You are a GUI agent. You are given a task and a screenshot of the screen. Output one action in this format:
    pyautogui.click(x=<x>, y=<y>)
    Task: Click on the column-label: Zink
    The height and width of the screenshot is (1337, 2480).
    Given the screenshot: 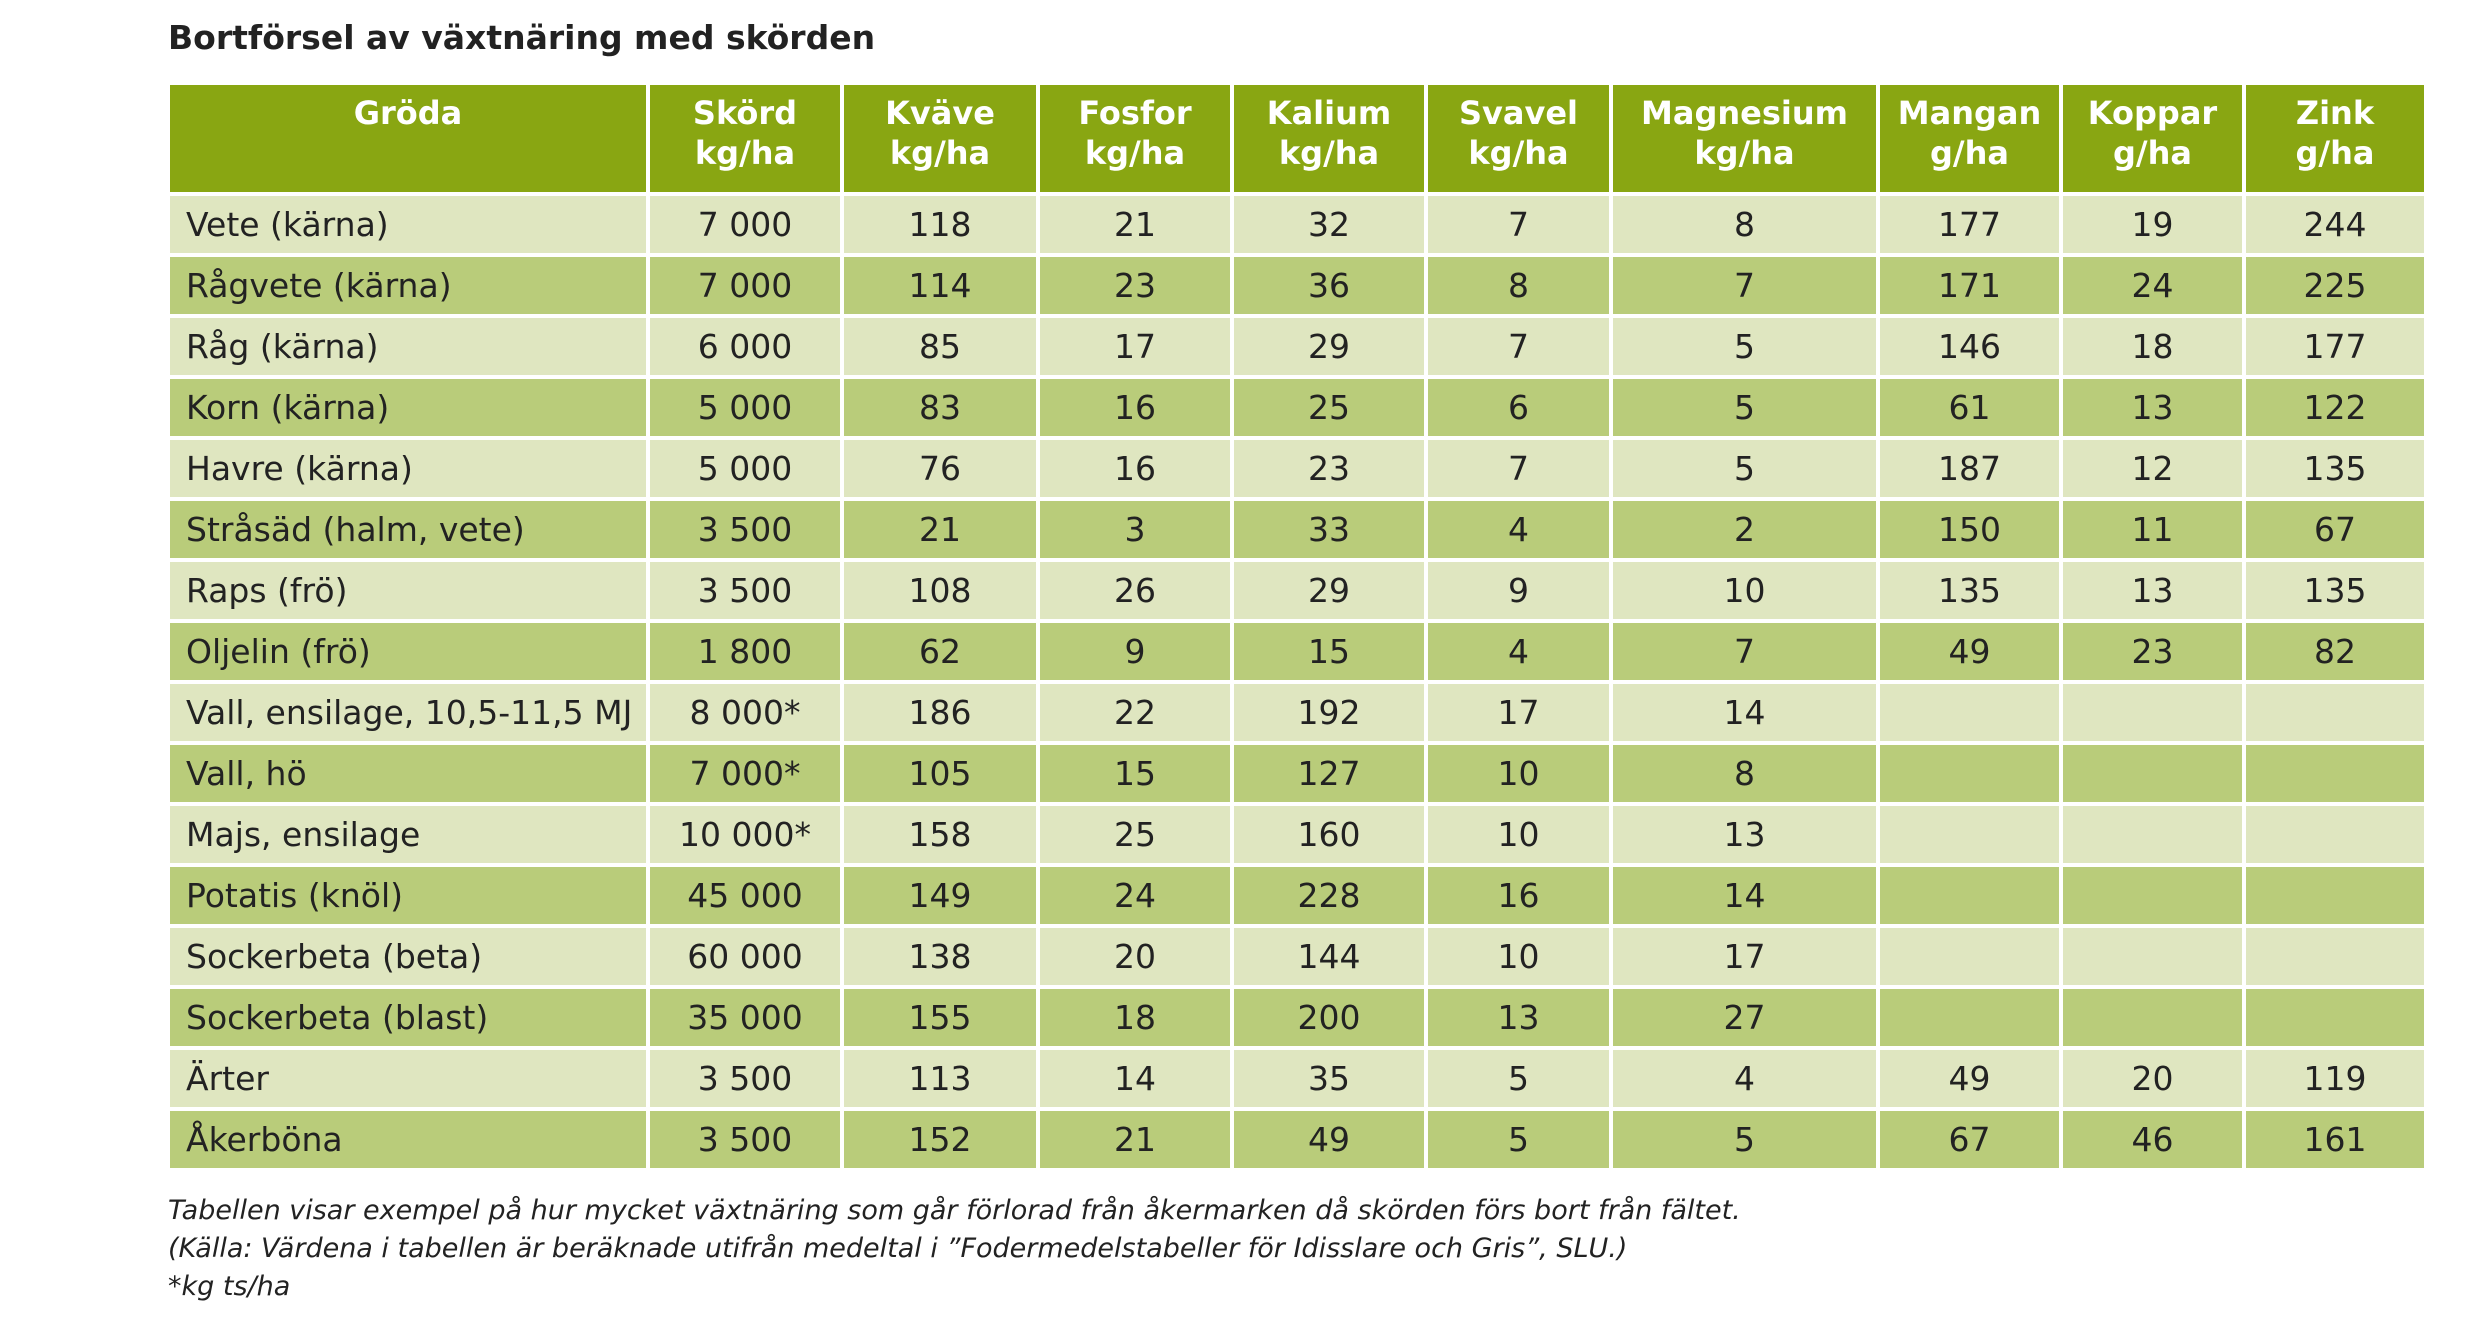 What is the action you would take?
    pyautogui.click(x=2335, y=113)
    